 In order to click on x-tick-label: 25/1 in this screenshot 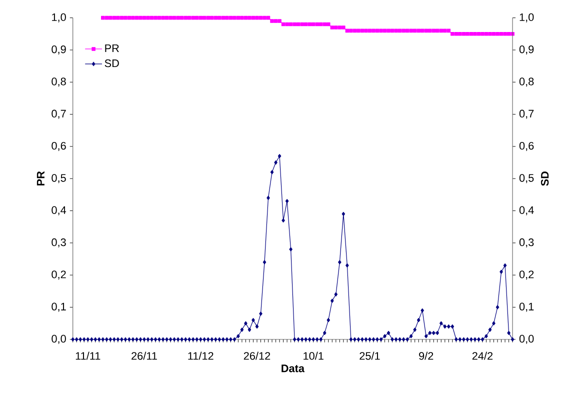, I will do `click(370, 356)`.